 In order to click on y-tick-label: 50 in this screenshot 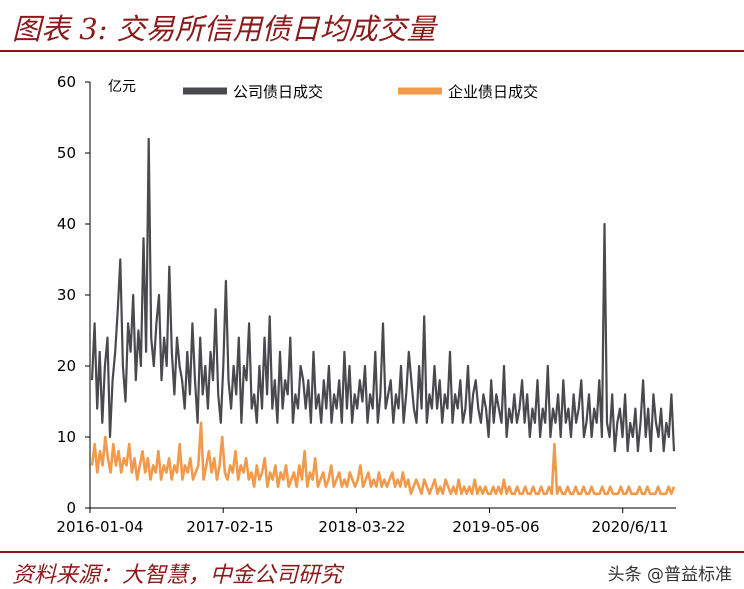, I will do `click(66, 153)`.